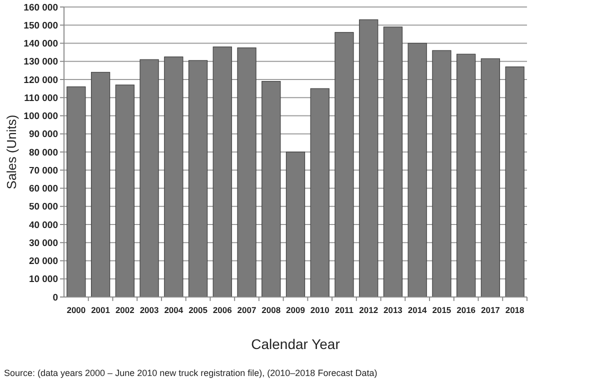  I want to click on x-tick-label: 2007, so click(246, 310).